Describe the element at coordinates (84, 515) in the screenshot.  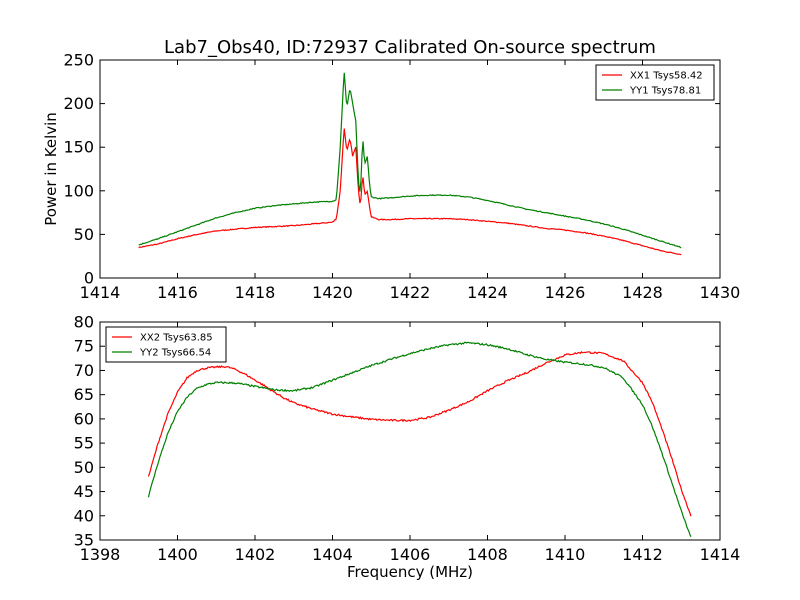
I see `y-tick-label: 40` at that location.